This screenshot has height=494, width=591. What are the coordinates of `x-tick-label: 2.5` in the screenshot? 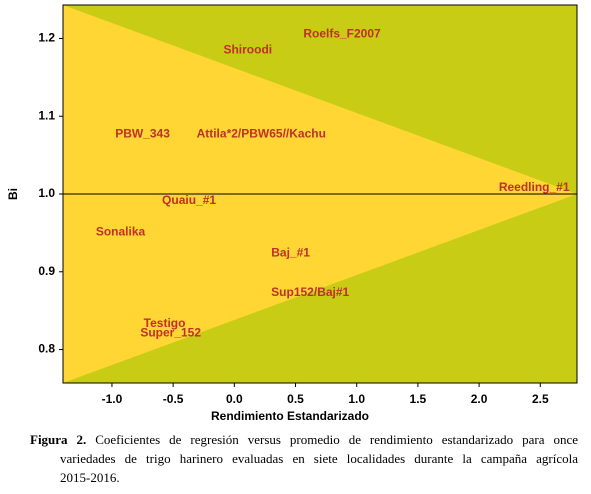 It's located at (540, 399).